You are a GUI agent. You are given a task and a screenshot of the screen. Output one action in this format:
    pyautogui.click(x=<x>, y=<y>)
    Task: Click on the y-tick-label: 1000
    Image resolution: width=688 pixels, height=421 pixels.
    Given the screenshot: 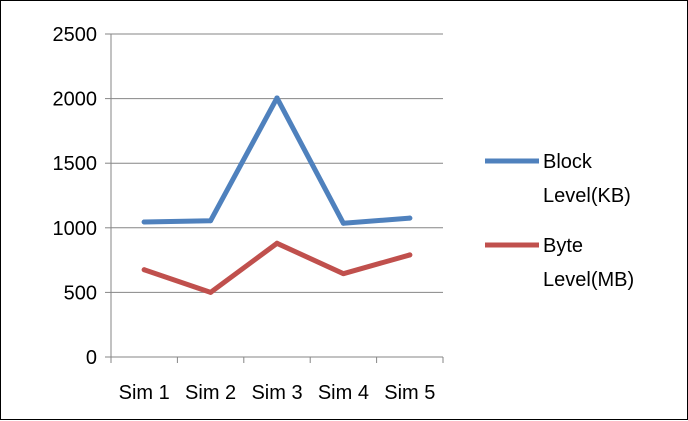 What is the action you would take?
    pyautogui.click(x=75, y=229)
    